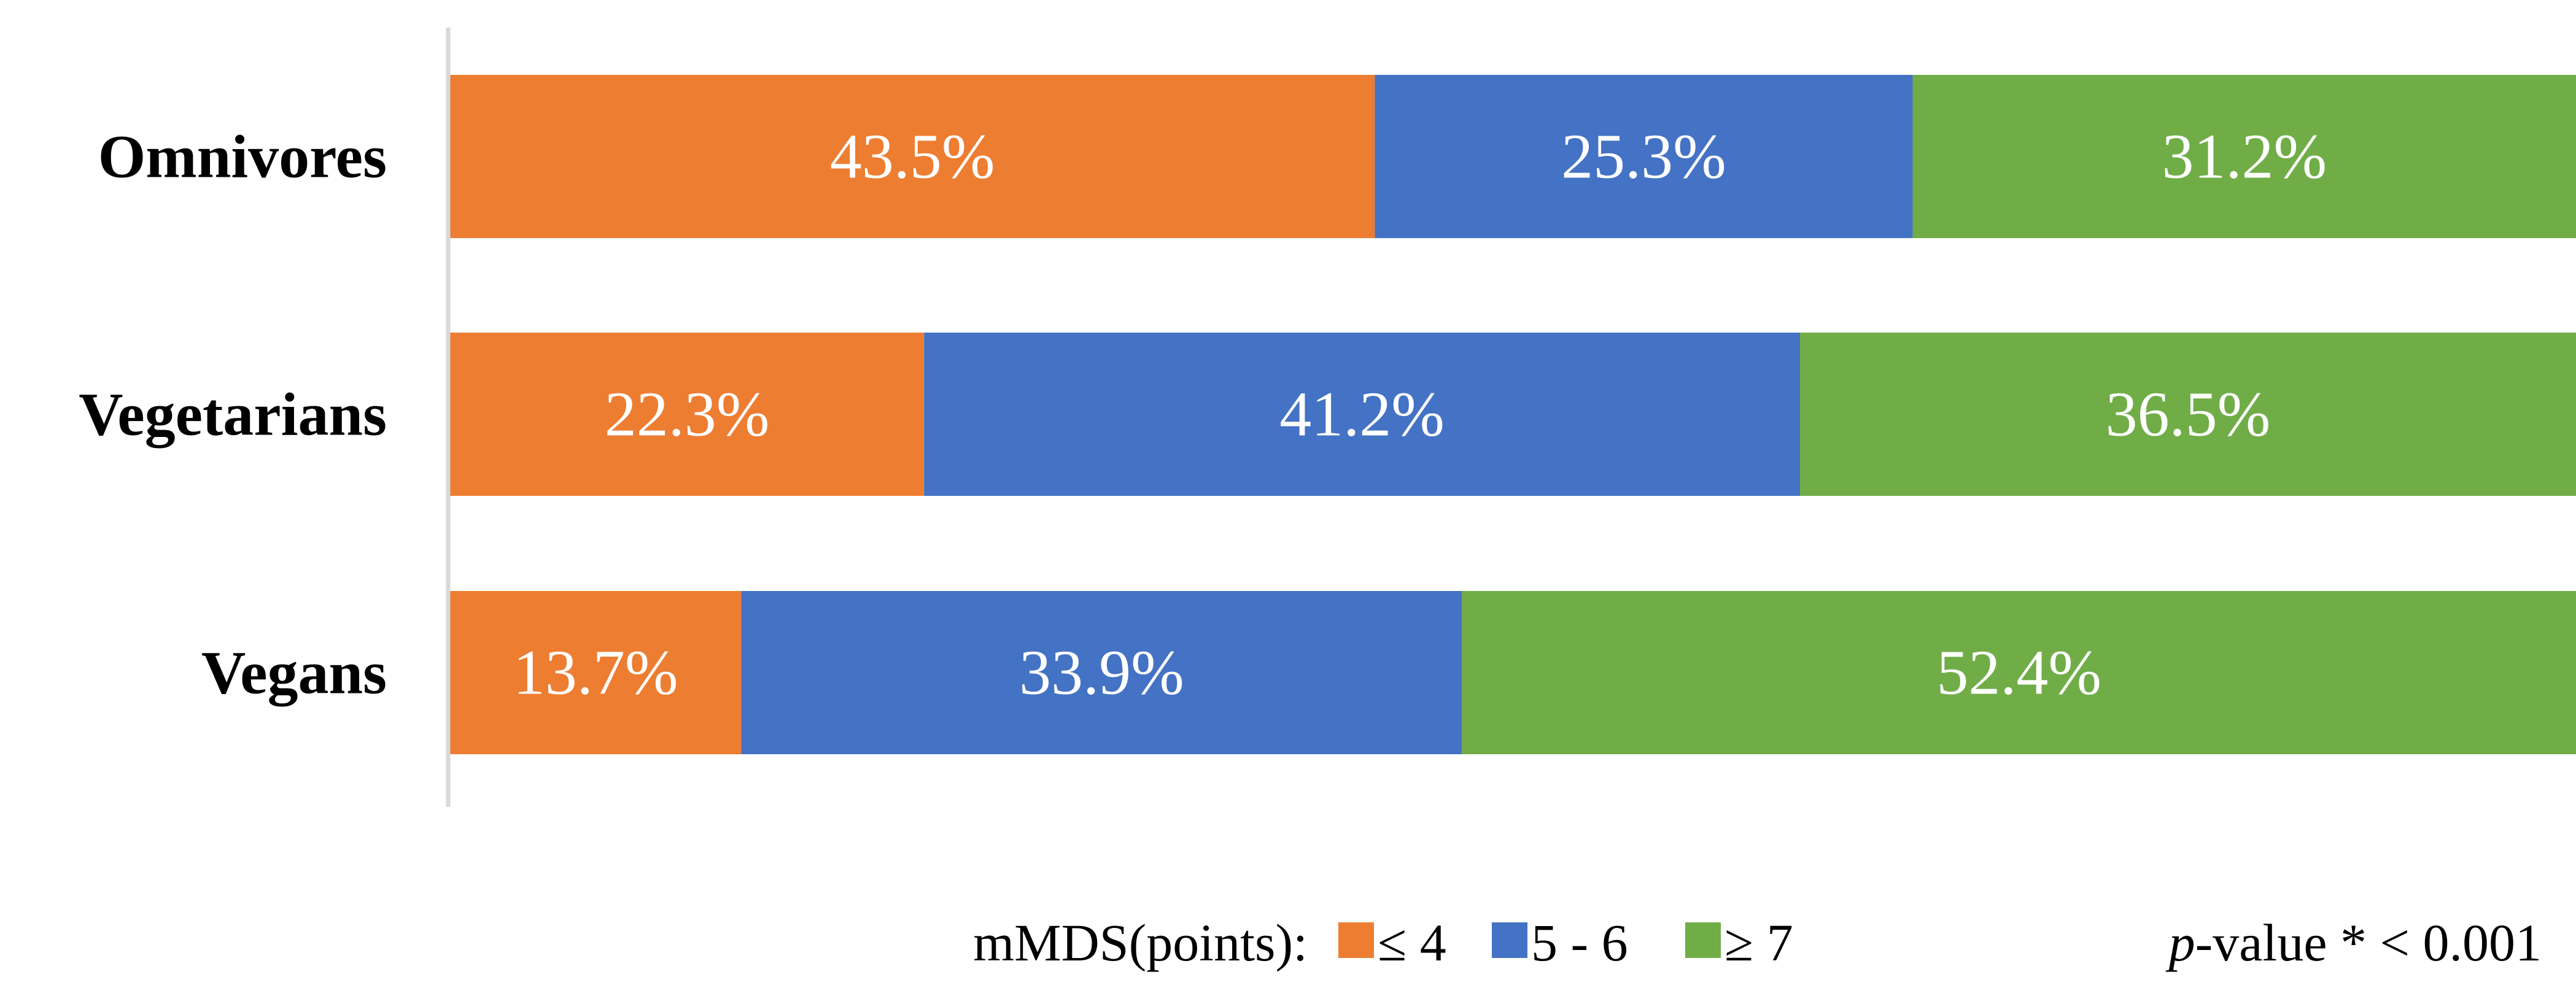 The height and width of the screenshot is (1004, 2576). Describe the element at coordinates (1758, 942) in the screenshot. I see `legend-label-3: ≥ 7` at that location.